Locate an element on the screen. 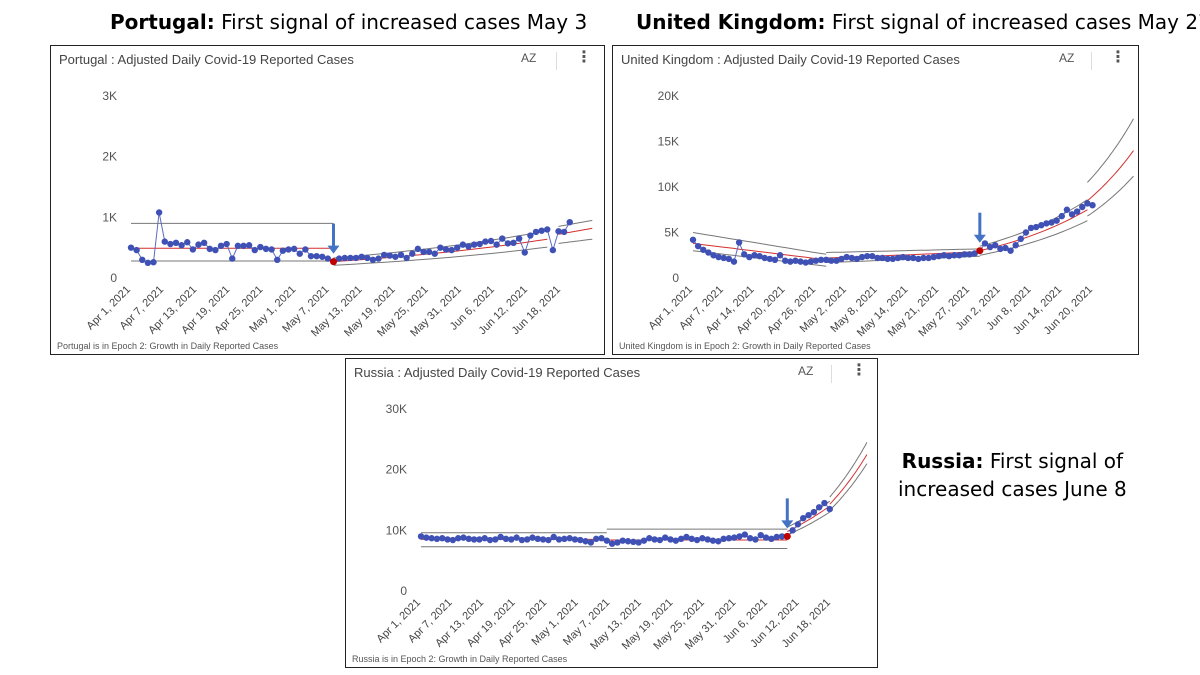 The width and height of the screenshot is (1200, 675). y-tick-label: 1K is located at coordinates (109, 217).